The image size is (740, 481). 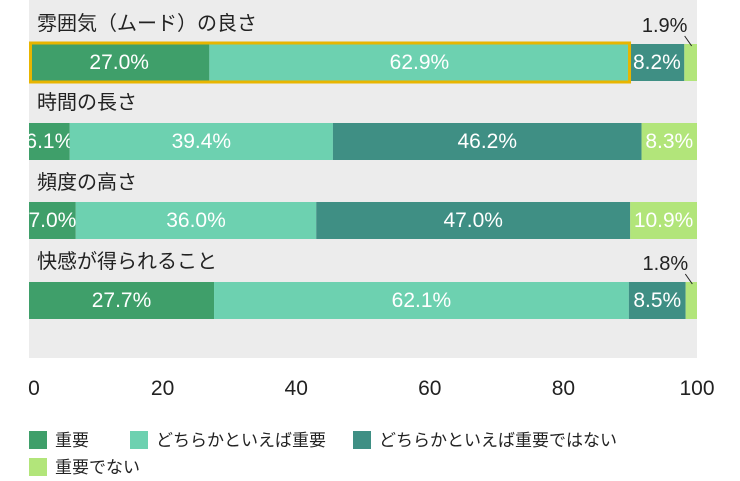 I want to click on bar-segment-row-4-s3, so click(x=657, y=300).